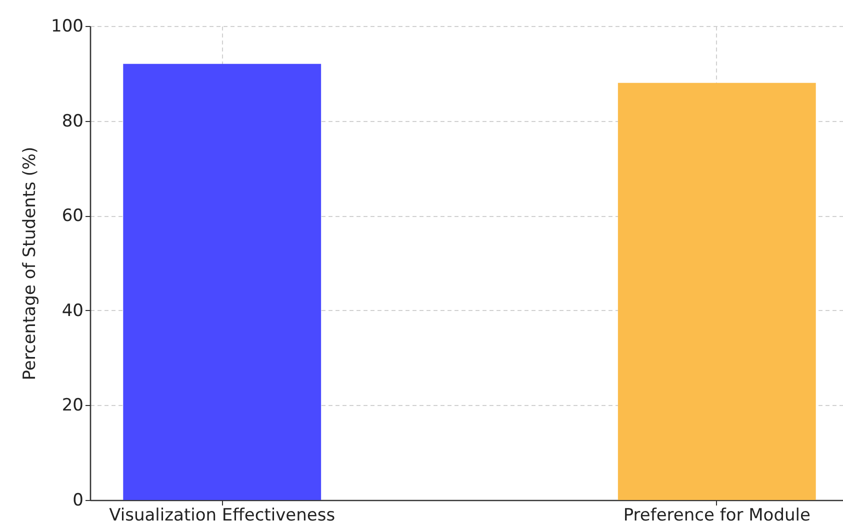 The width and height of the screenshot is (843, 531). I want to click on y-tick-label: 80, so click(73, 121).